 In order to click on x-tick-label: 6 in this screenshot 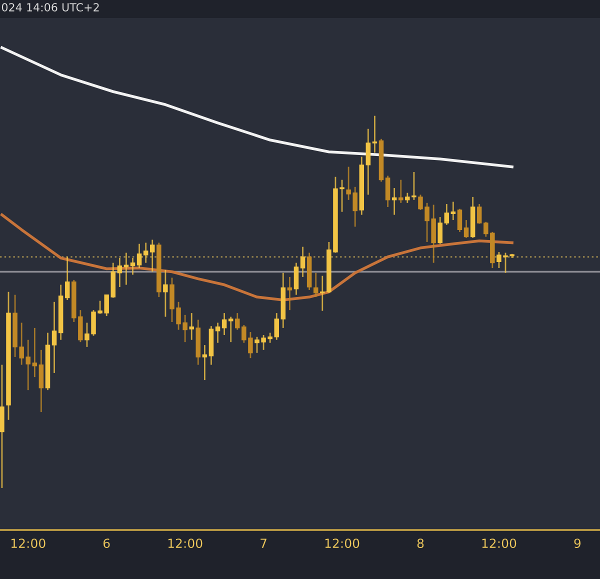, I will do `click(106, 543)`.